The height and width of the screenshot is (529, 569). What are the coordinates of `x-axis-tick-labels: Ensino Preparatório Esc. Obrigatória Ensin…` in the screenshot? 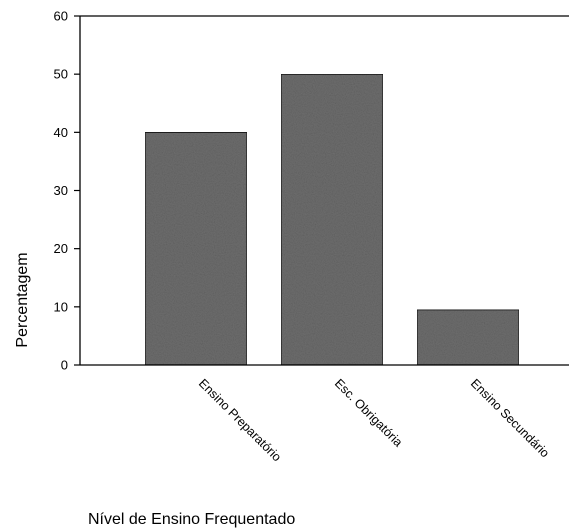 It's located at (374, 420).